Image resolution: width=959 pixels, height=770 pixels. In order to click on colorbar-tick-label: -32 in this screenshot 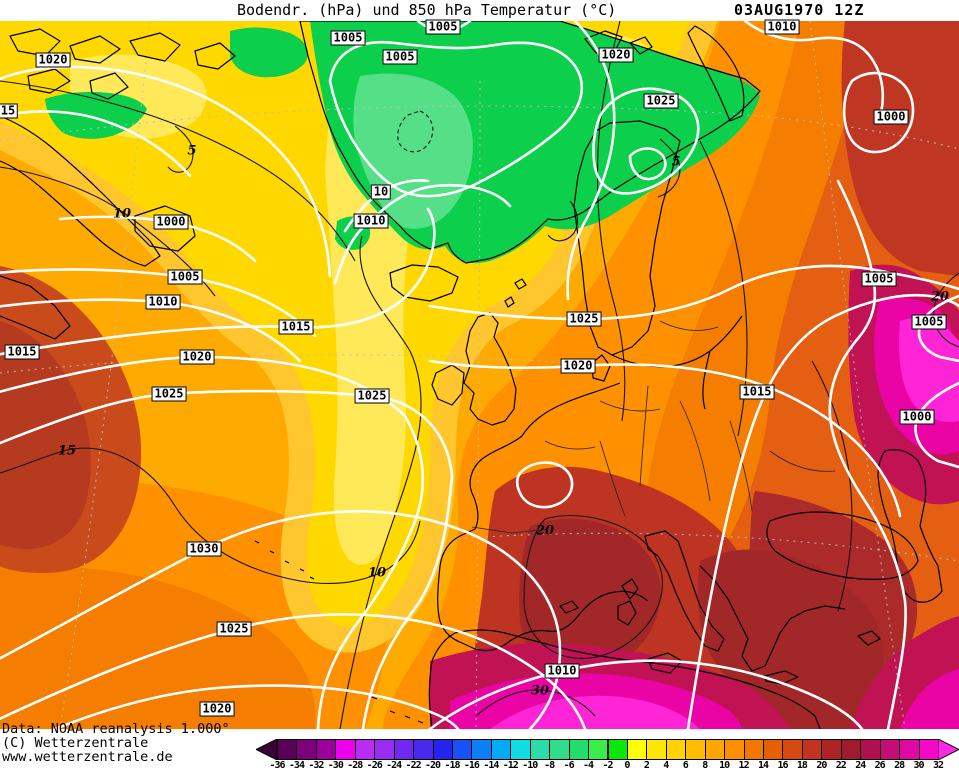, I will do `click(316, 765)`.